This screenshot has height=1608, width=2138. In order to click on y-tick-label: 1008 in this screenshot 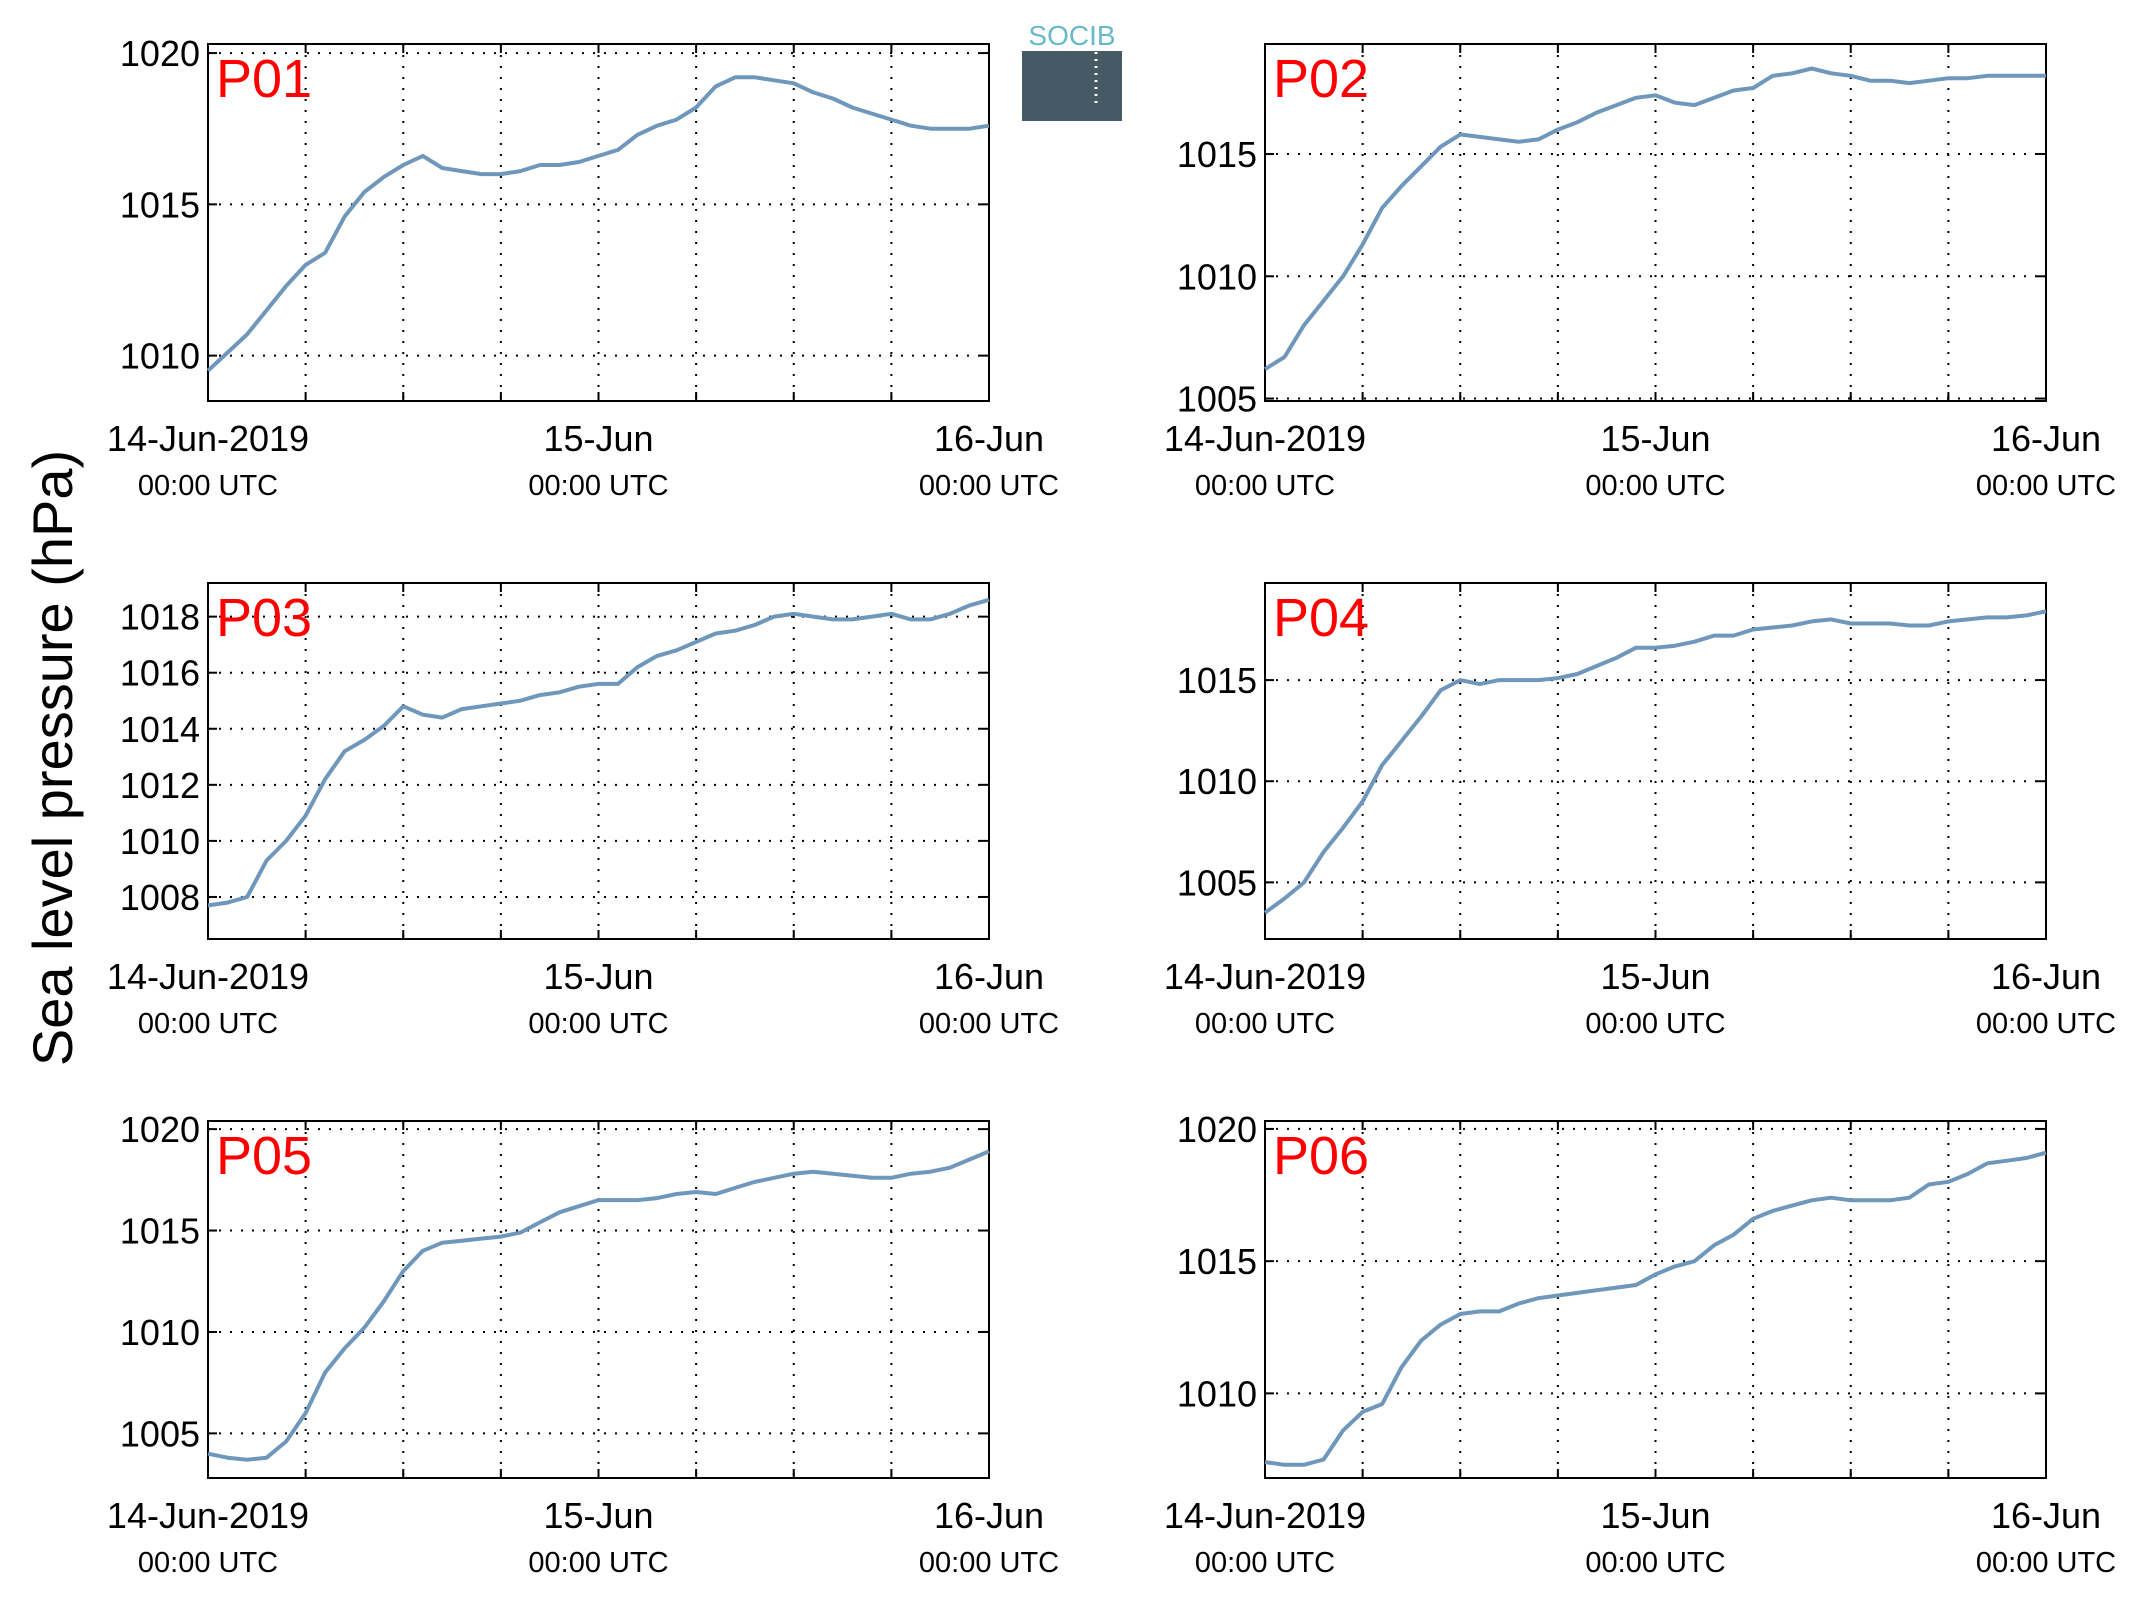, I will do `click(160, 897)`.